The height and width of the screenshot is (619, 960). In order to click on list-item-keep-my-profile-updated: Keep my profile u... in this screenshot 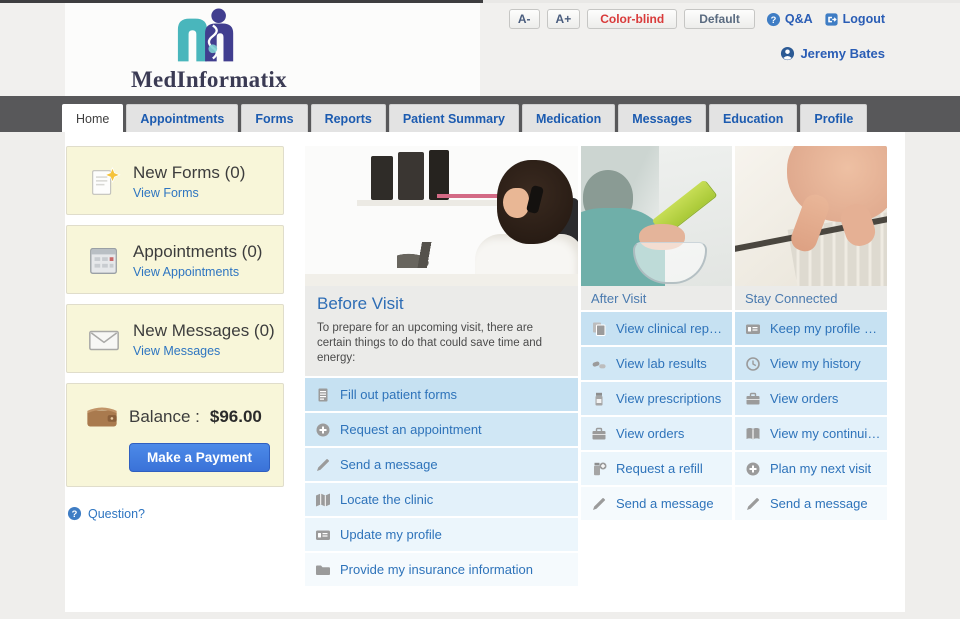, I will do `click(811, 328)`.